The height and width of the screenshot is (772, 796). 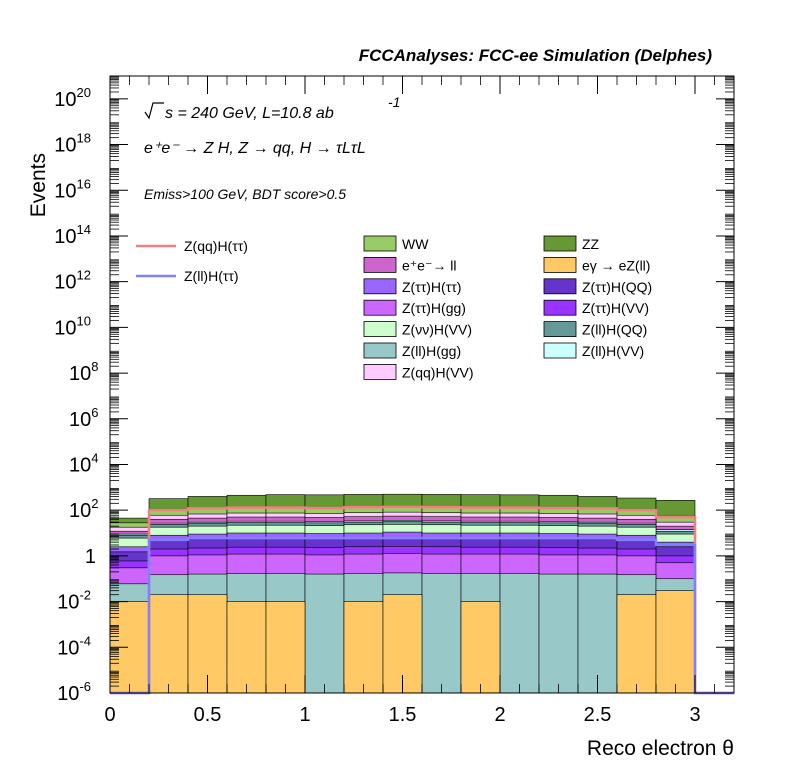 I want to click on lumi-exponent: -1, so click(x=394, y=102).